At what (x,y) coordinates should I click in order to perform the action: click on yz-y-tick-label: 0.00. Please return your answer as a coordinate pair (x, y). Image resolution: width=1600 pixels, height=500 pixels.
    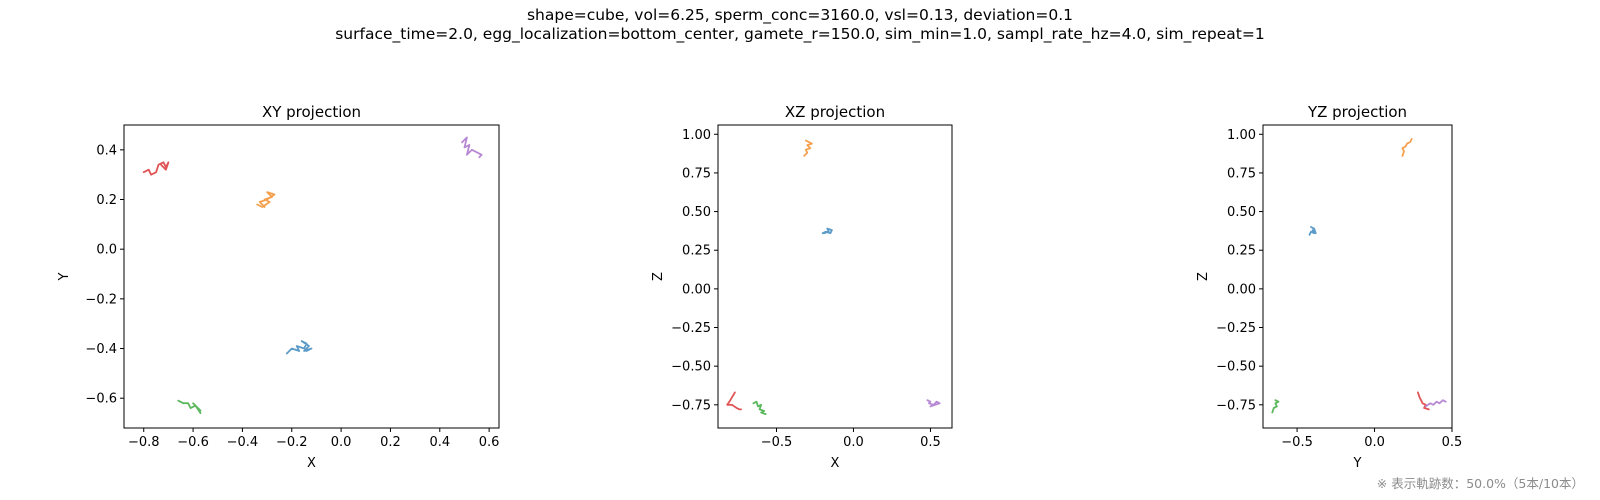
    Looking at the image, I should click on (1241, 289).